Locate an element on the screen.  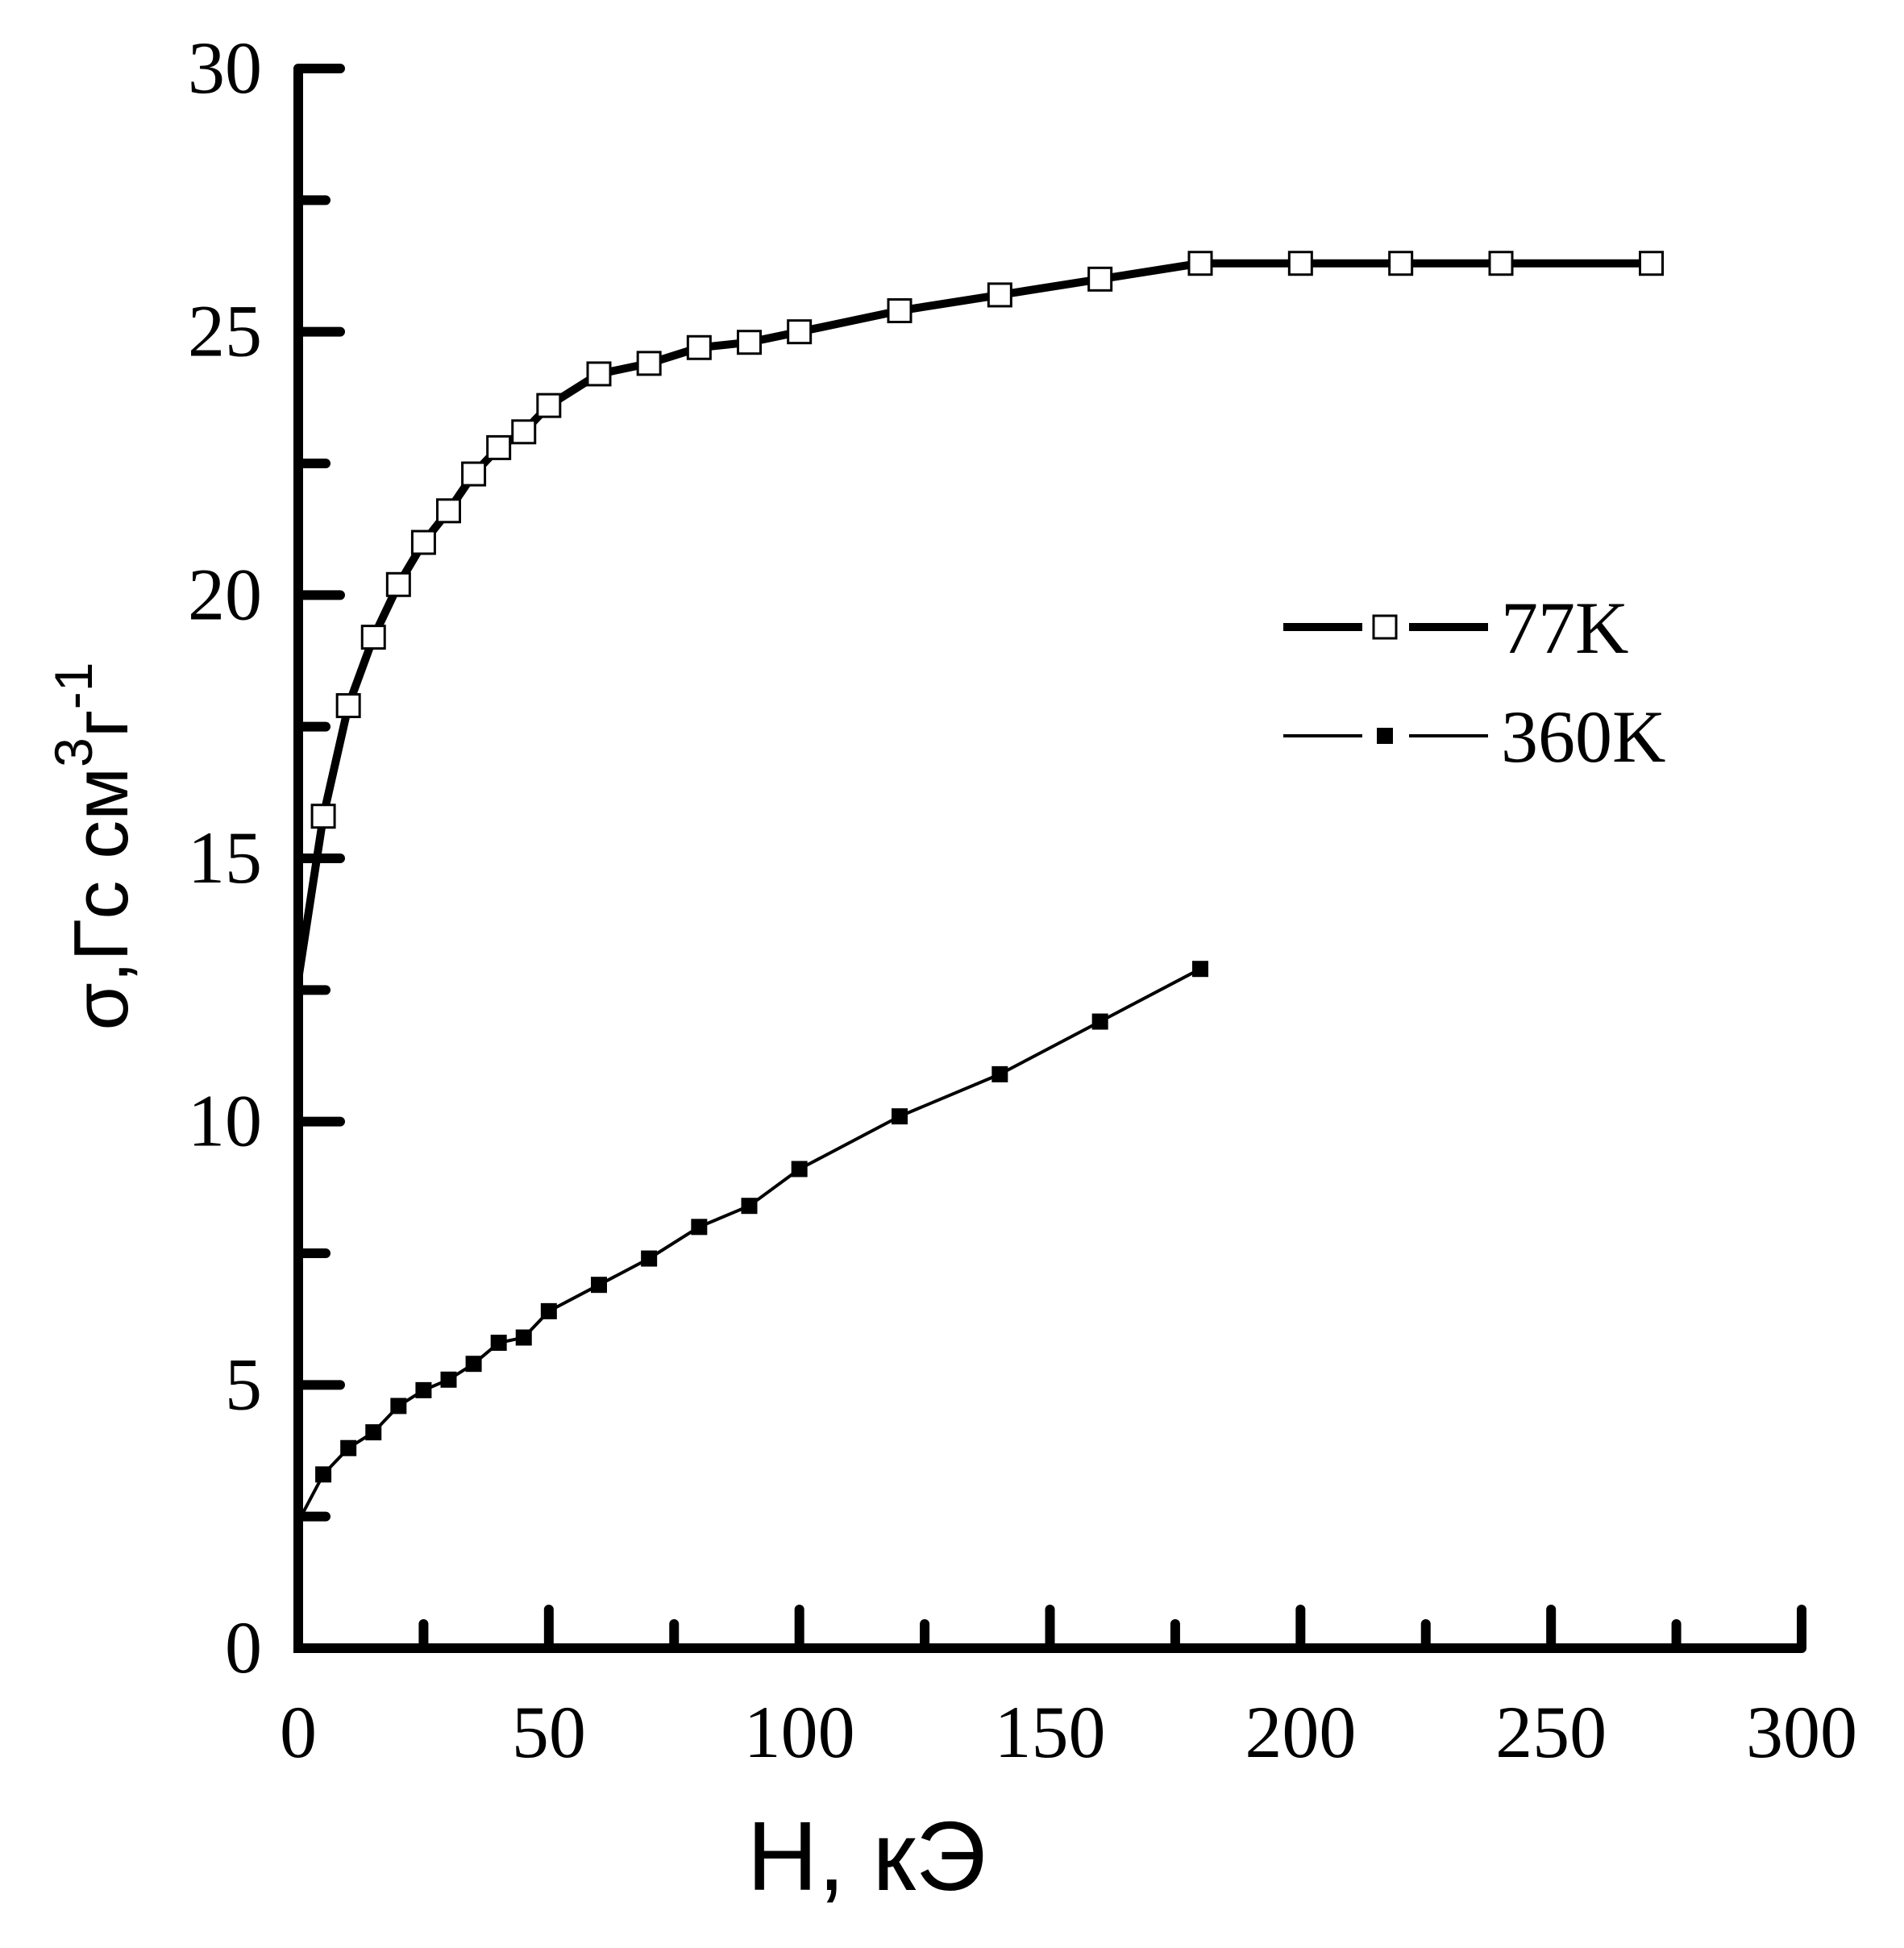
x-tick-label: 50 is located at coordinates (549, 1732).